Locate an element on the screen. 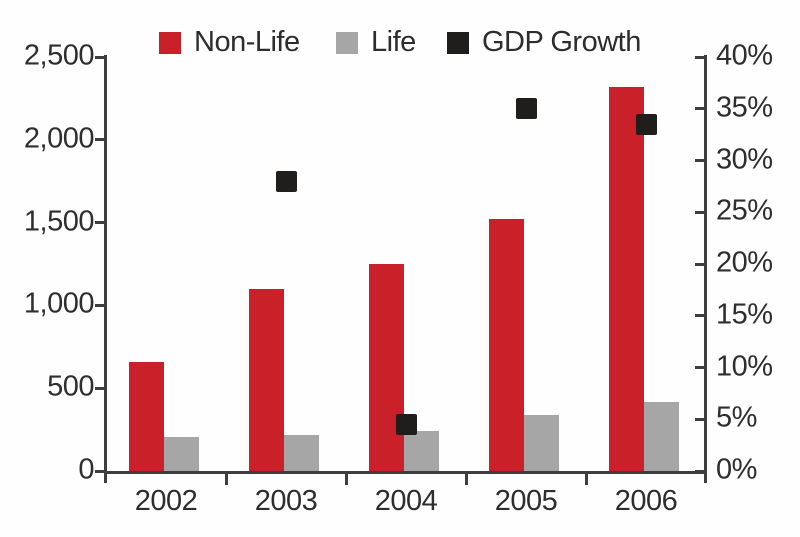  bar-non-life-2005 is located at coordinates (506, 345).